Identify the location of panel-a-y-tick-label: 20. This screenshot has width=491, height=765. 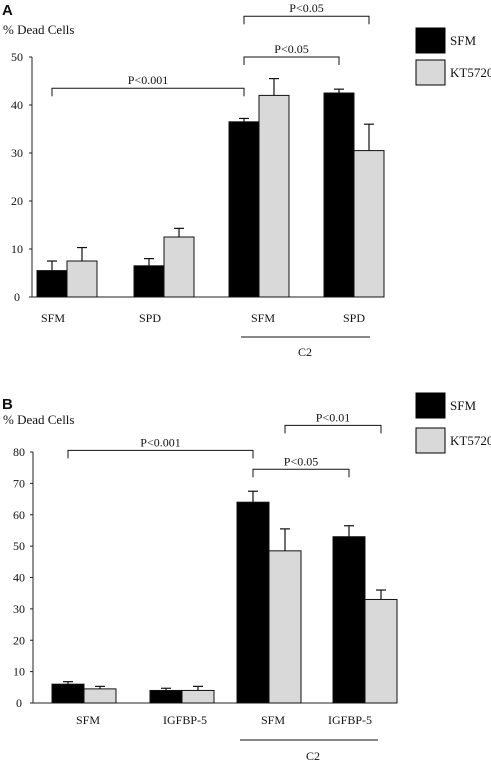
(17, 201).